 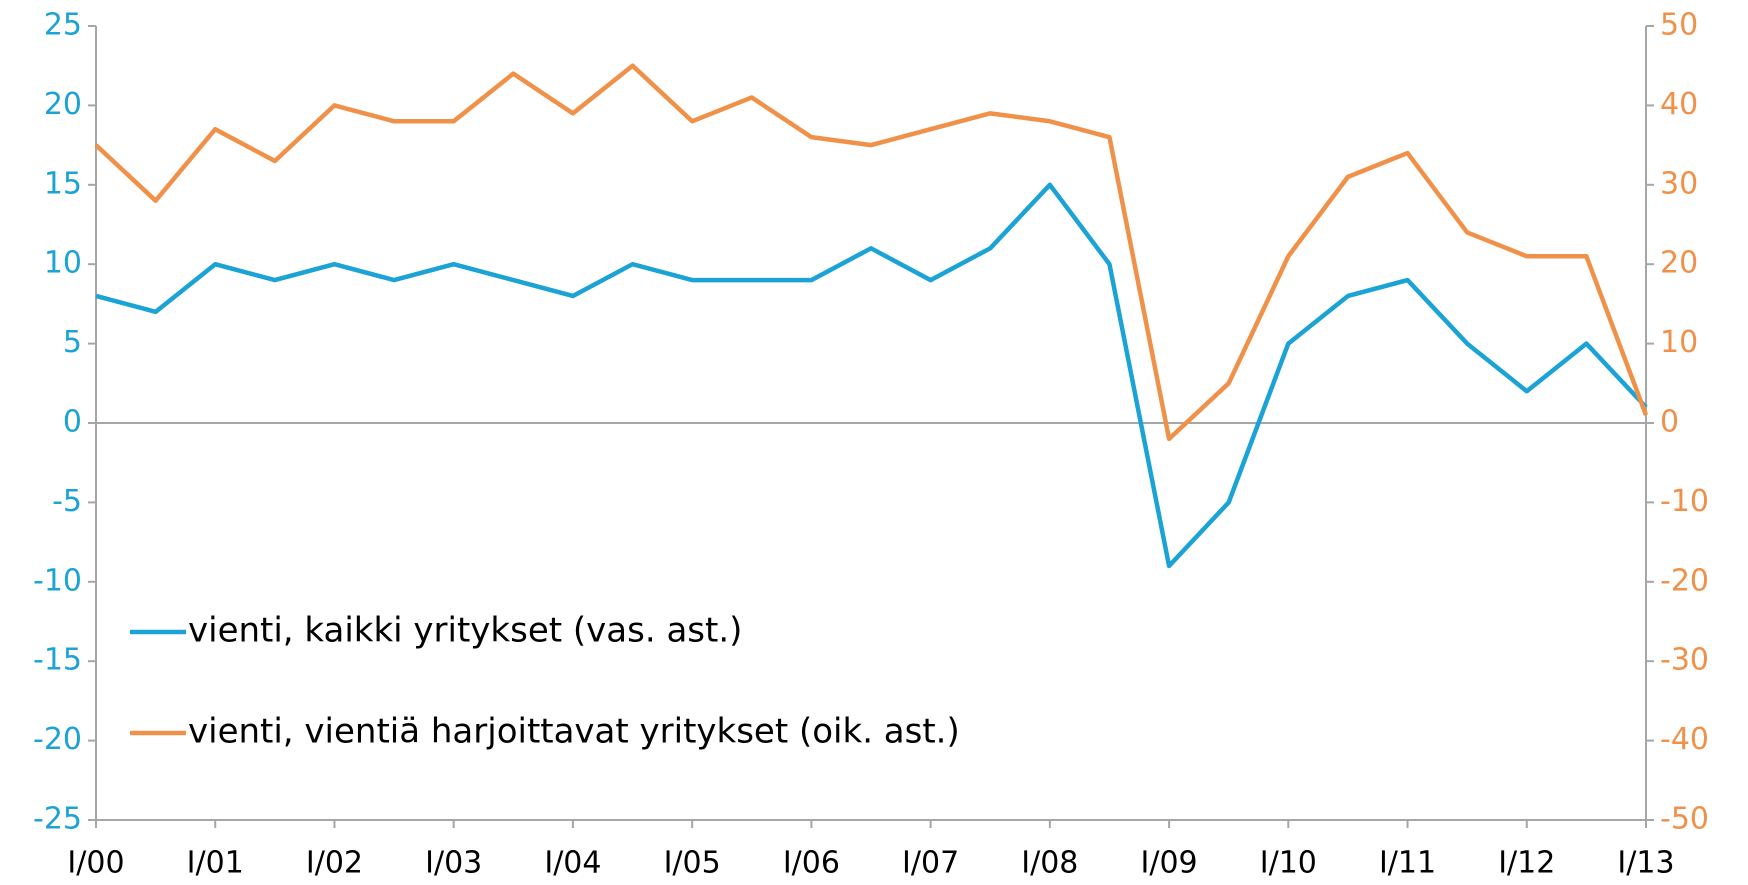 What do you see at coordinates (1679, 25) in the screenshot?
I see `y2-tick-label: 50` at bounding box center [1679, 25].